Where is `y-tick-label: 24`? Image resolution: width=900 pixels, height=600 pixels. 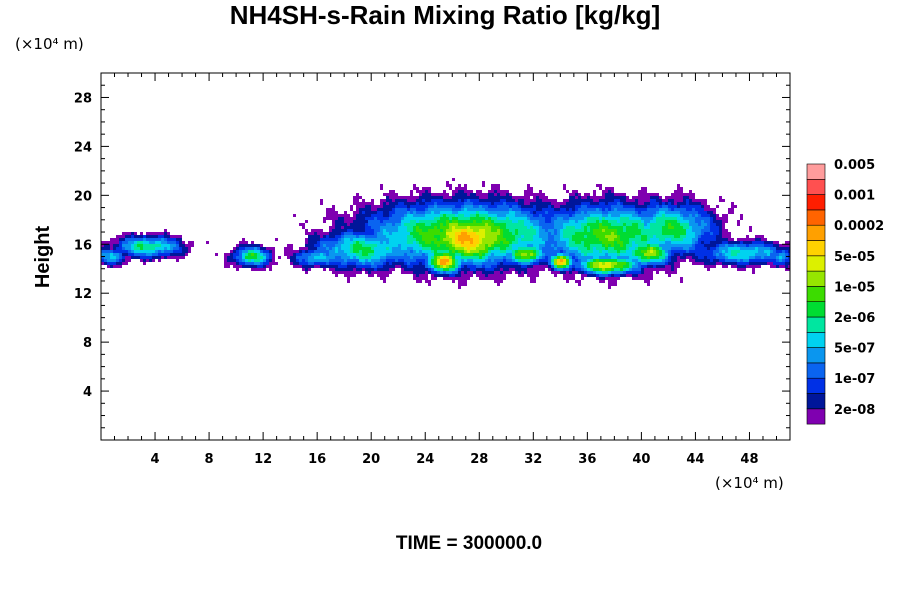 y-tick-label: 24 is located at coordinates (83, 147).